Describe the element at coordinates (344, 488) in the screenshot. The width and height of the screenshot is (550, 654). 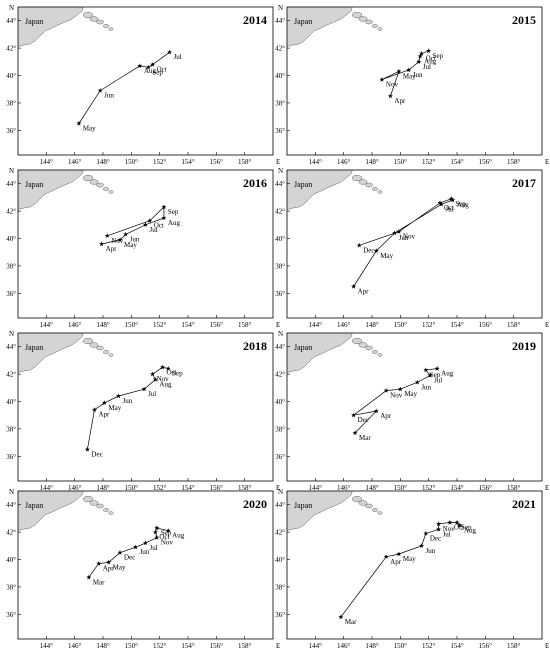
I see `lon-tick-label: 146°` at that location.